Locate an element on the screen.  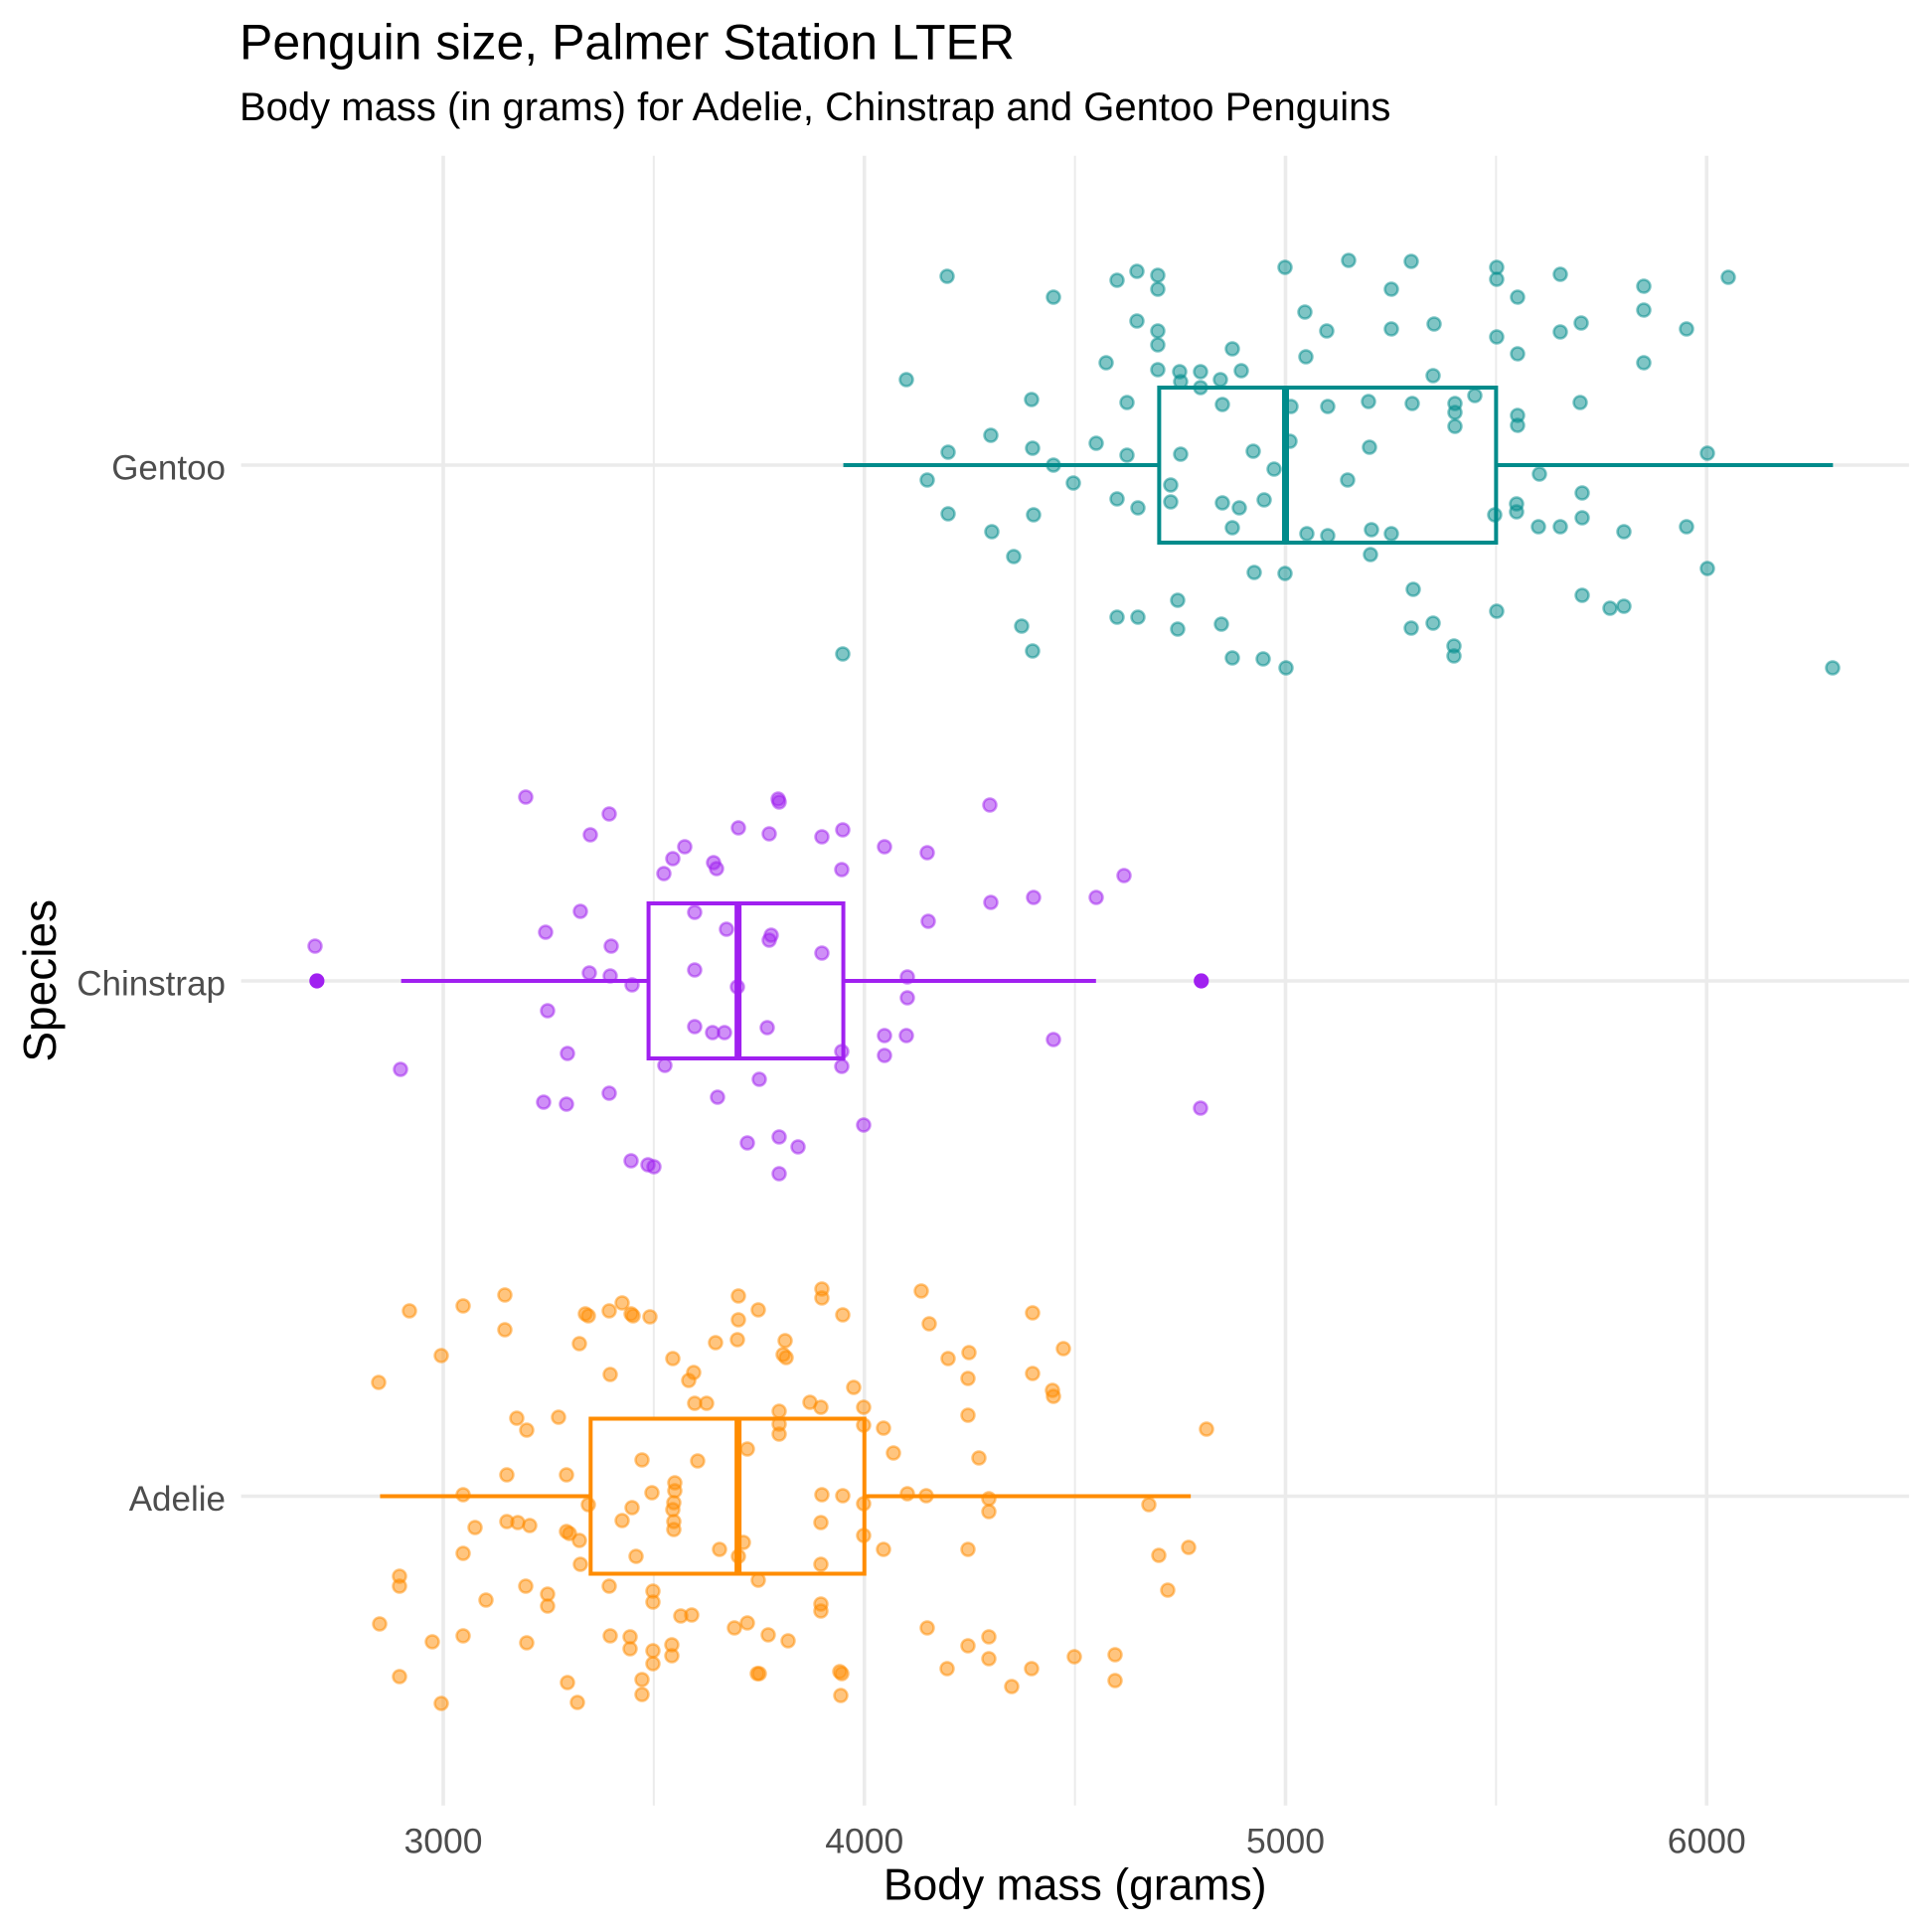
svg-text: Chinstrap is located at coordinates (151, 984).